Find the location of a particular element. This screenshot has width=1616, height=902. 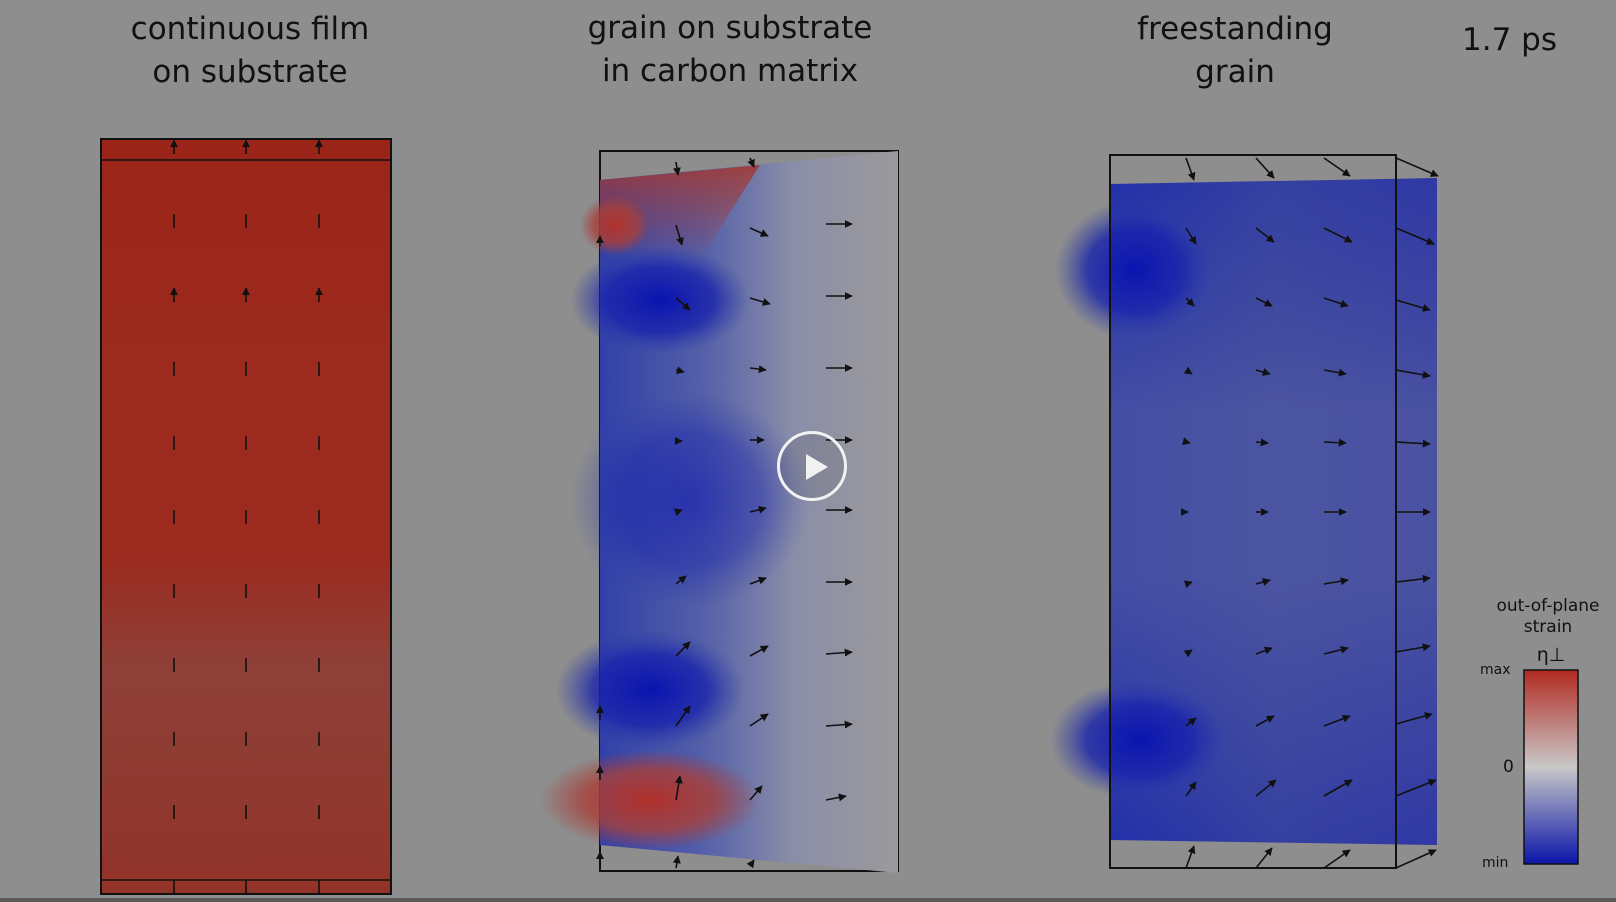

colorbar-min-label: min is located at coordinates (1495, 863).